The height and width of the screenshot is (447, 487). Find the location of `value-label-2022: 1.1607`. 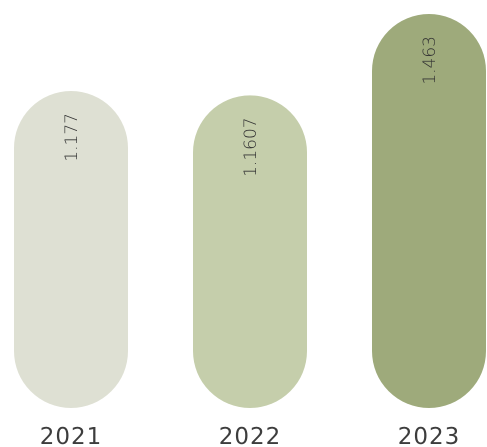

value-label-2022: 1.1607 is located at coordinates (251, 146).